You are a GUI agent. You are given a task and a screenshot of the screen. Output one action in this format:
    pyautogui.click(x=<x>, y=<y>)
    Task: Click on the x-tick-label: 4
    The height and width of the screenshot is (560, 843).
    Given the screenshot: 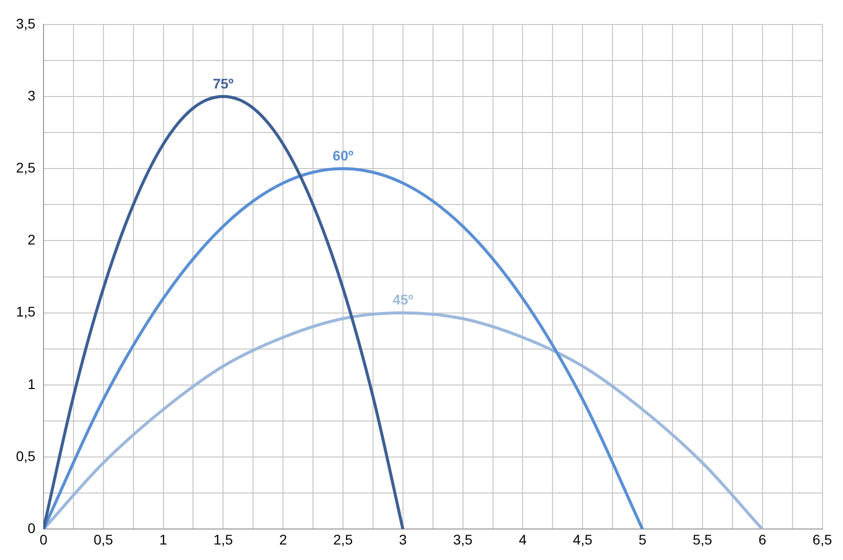 What is the action you would take?
    pyautogui.click(x=522, y=539)
    